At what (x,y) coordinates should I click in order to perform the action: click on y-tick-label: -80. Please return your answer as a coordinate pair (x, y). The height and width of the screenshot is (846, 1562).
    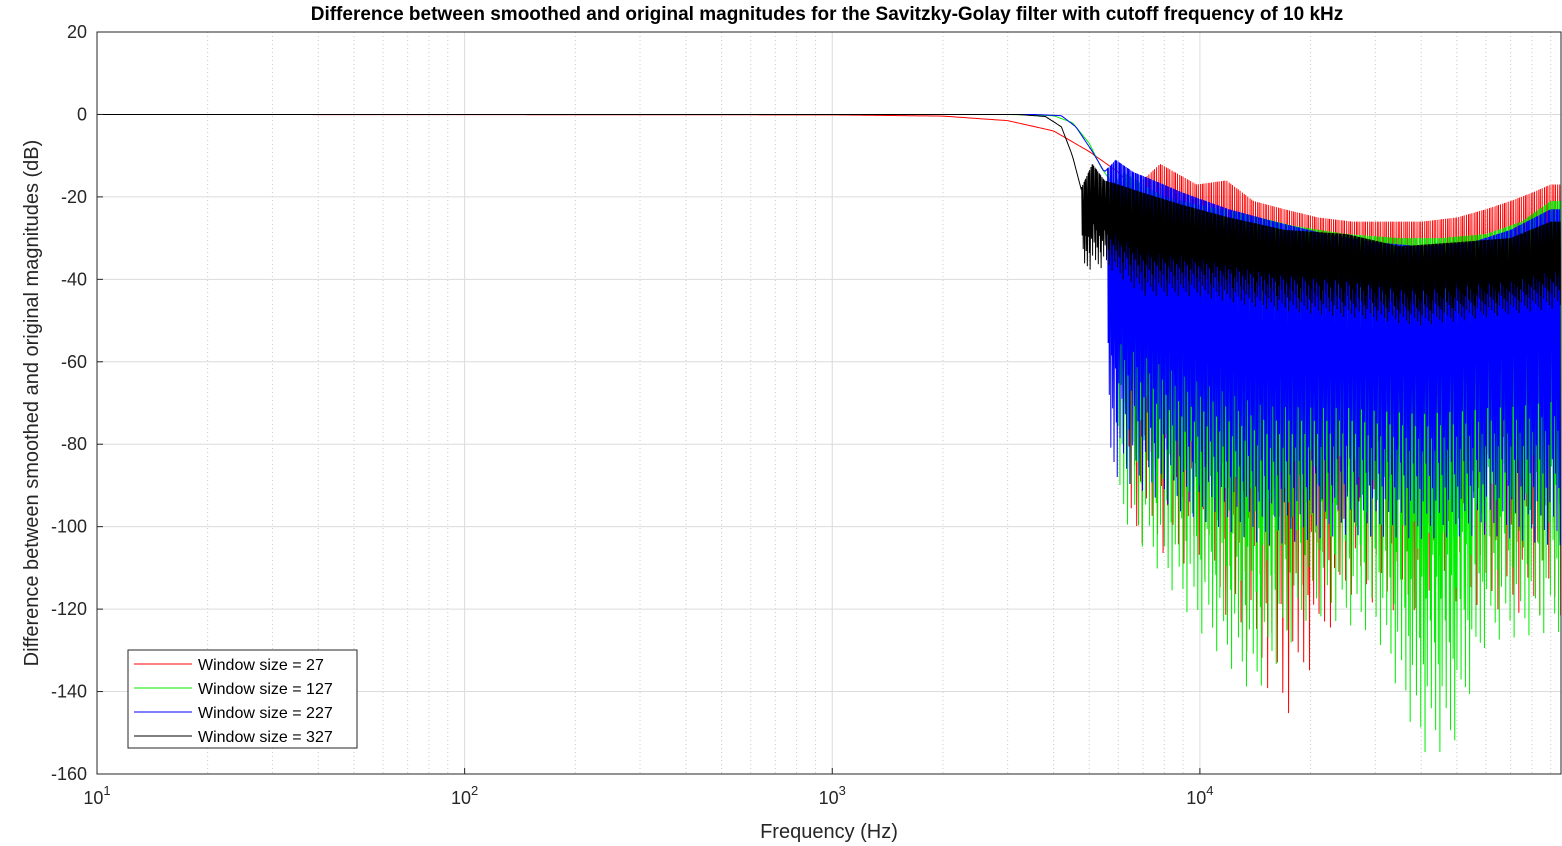
    Looking at the image, I should click on (74, 444).